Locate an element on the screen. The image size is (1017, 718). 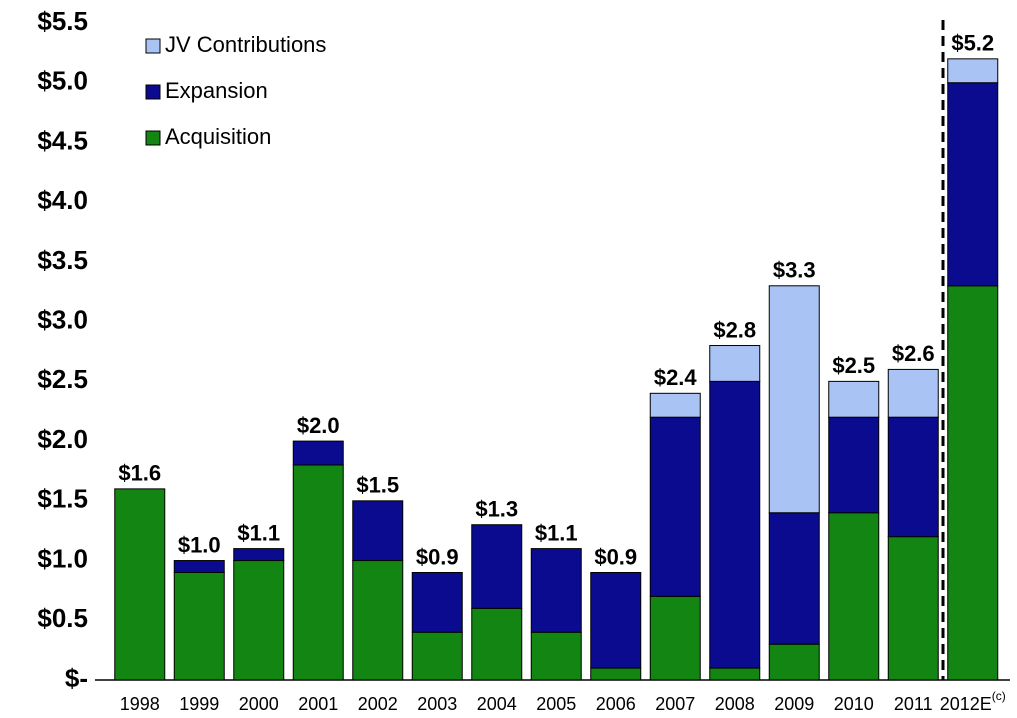
x-tick-label: 2003 is located at coordinates (437, 704).